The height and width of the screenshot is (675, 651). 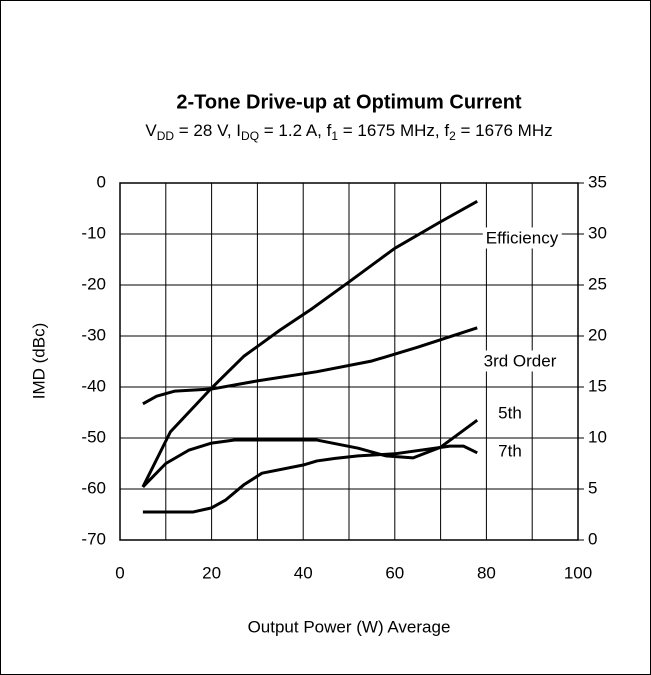 I want to click on series-label: Efficiency, so click(x=522, y=237).